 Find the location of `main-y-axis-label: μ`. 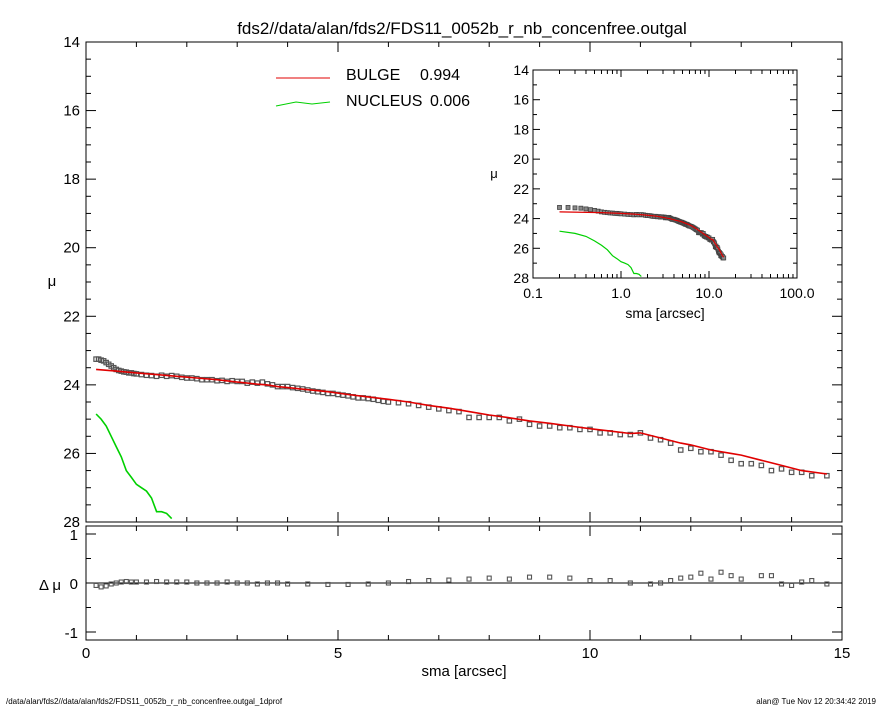

main-y-axis-label: μ is located at coordinates (52, 281).